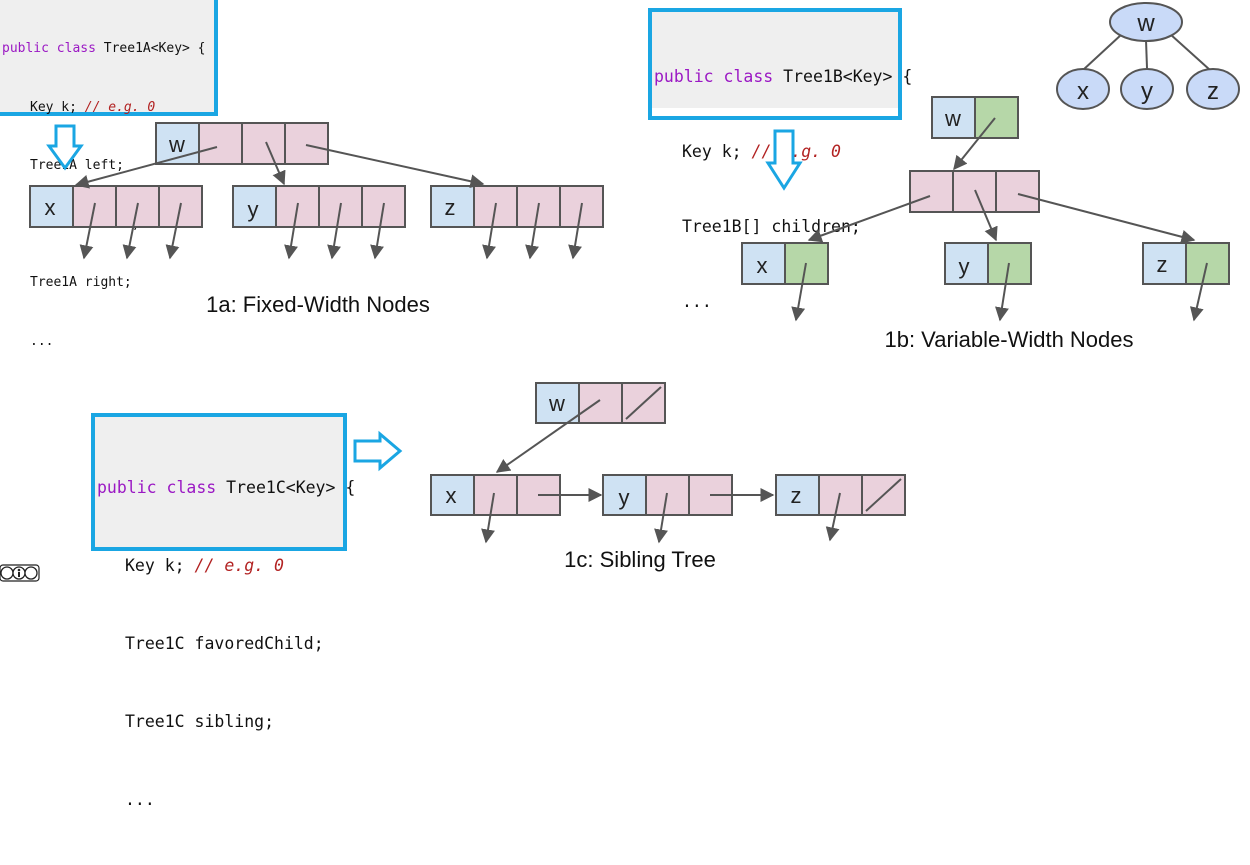 This screenshot has height=865, width=1250. Describe the element at coordinates (640, 559) in the screenshot. I see `caption-sibling-tree: 1c: Sibling Tree` at that location.